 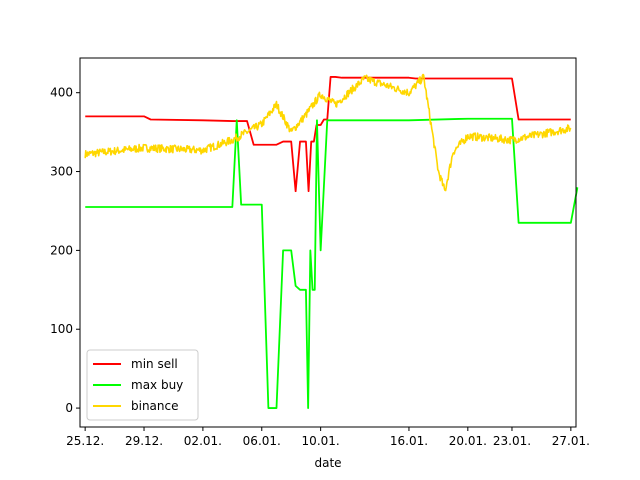 What do you see at coordinates (262, 441) in the screenshot?
I see `x-tick-label: 06.01.` at bounding box center [262, 441].